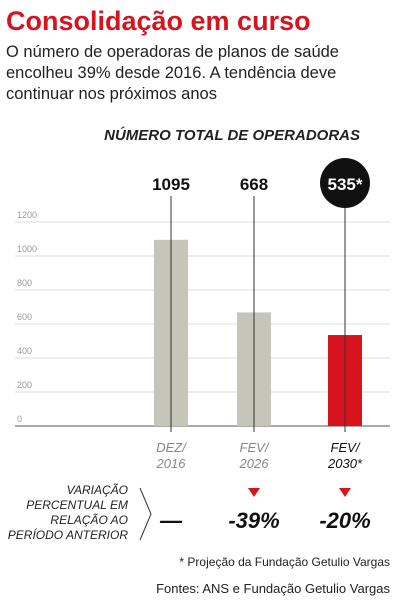 Image resolution: width=400 pixels, height=607 pixels. What do you see at coordinates (254, 184) in the screenshot?
I see `value-label: 668` at bounding box center [254, 184].